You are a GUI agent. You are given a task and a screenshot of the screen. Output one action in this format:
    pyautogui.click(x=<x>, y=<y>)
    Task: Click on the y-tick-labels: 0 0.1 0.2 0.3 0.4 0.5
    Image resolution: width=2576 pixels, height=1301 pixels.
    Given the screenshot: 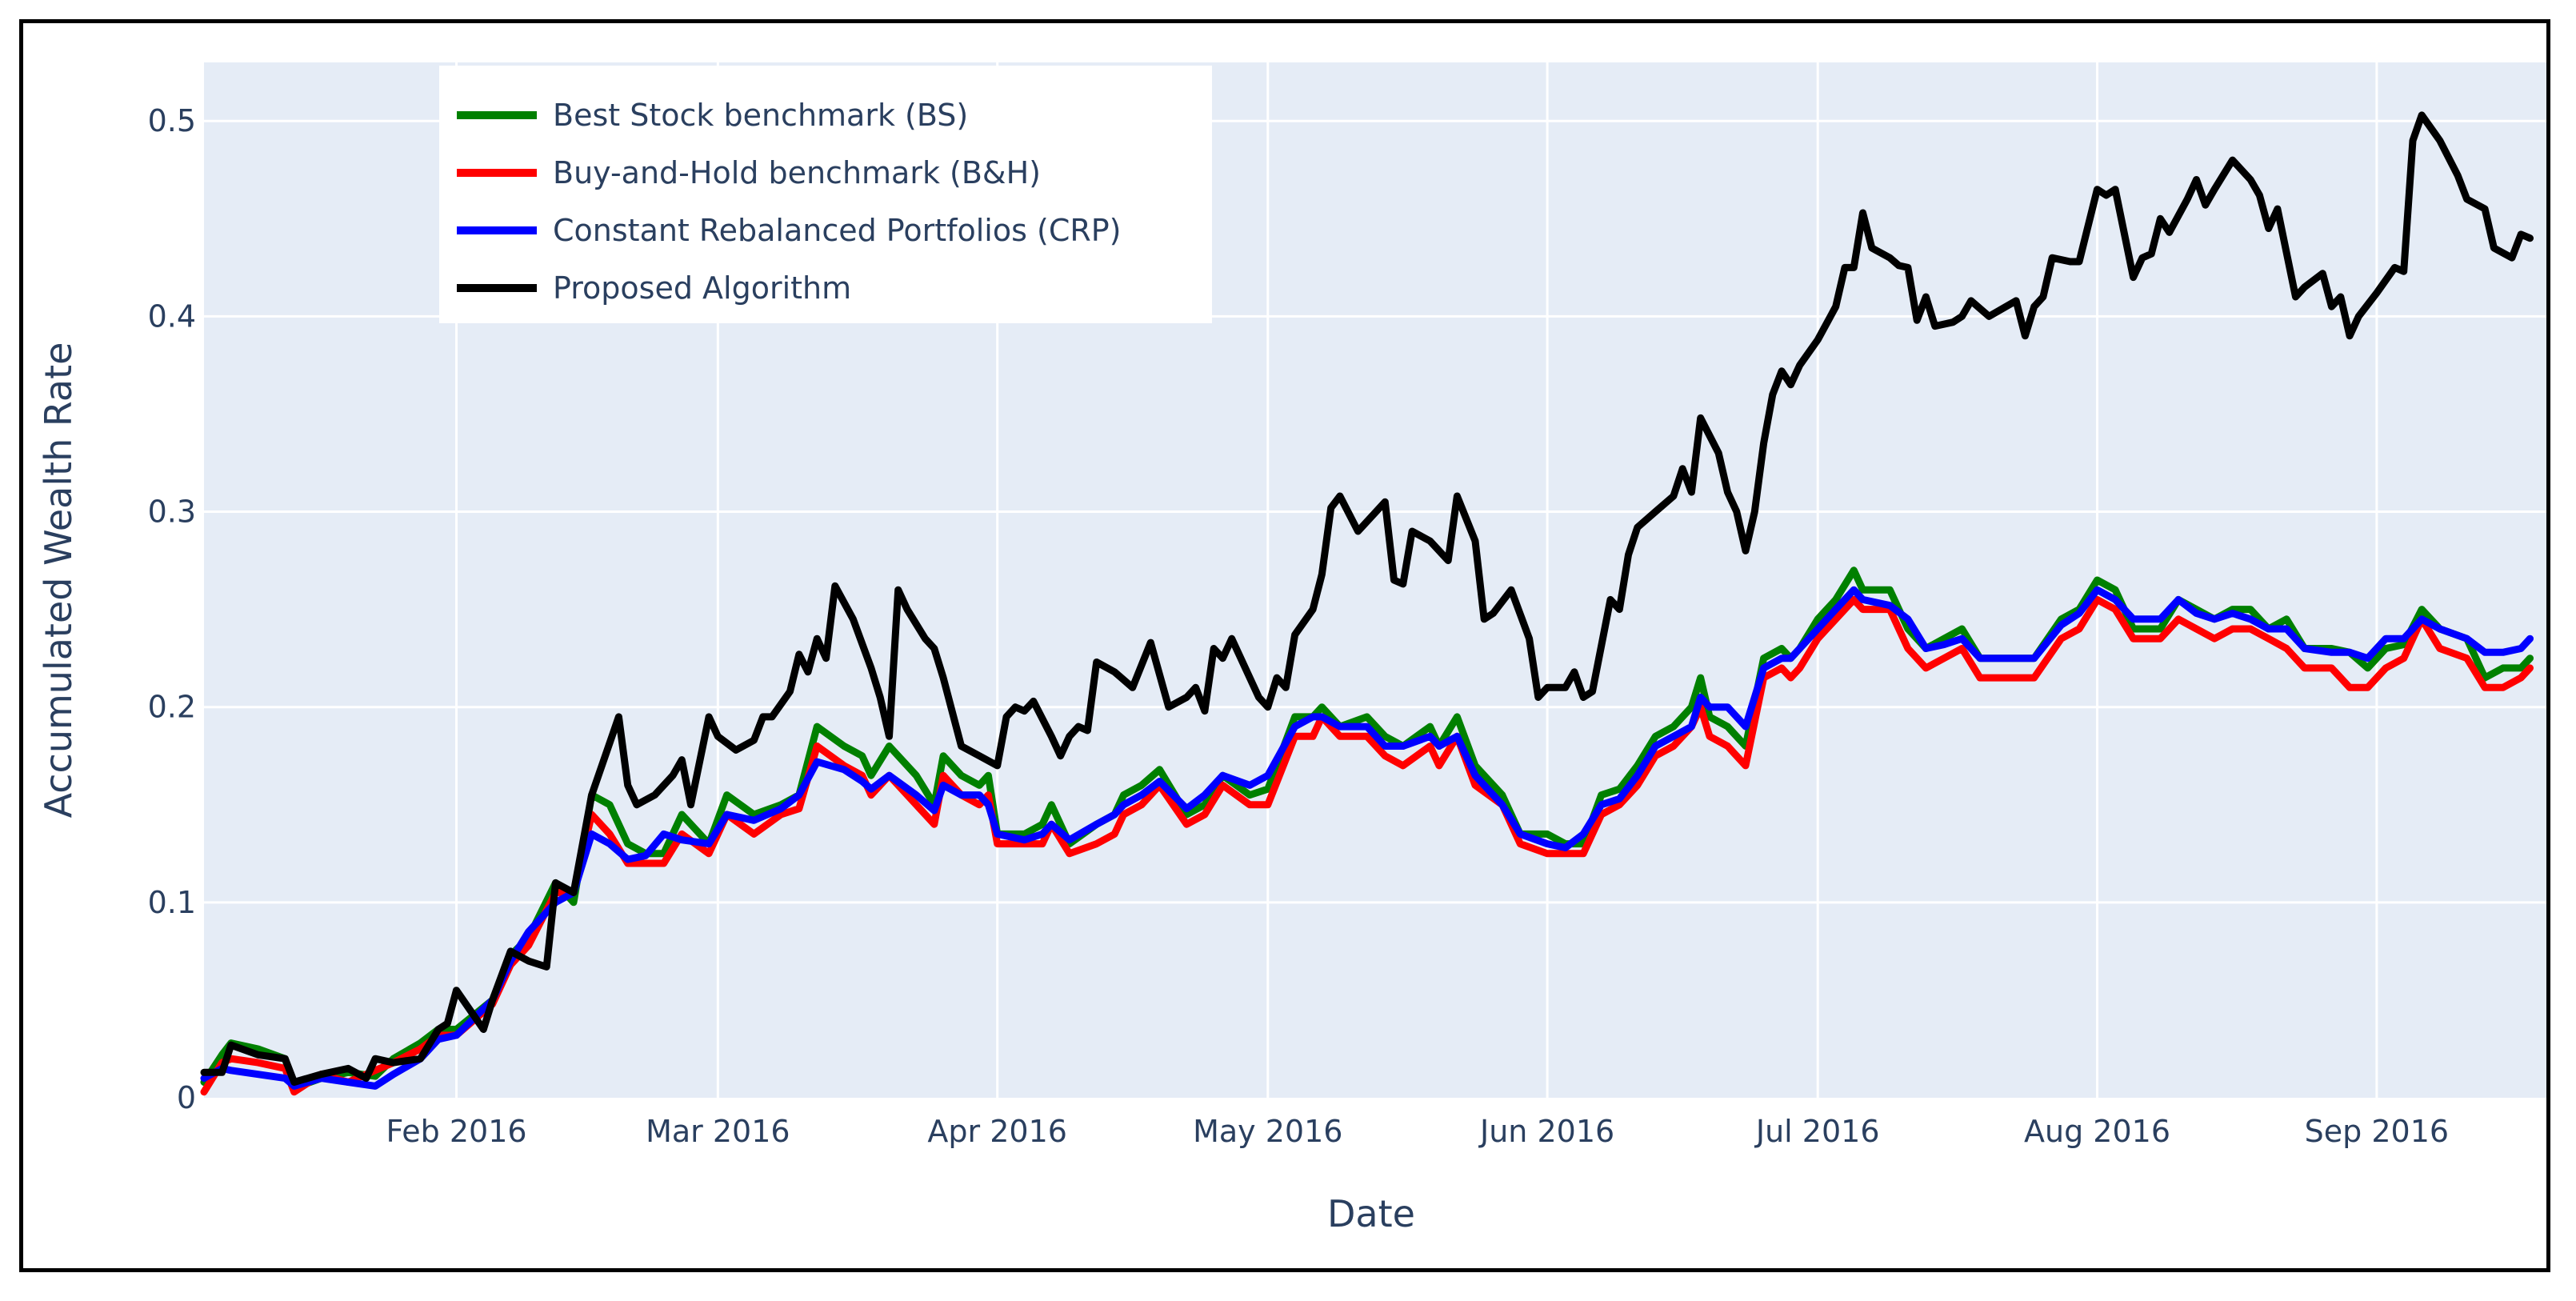 What is the action you would take?
    pyautogui.click(x=172, y=609)
    